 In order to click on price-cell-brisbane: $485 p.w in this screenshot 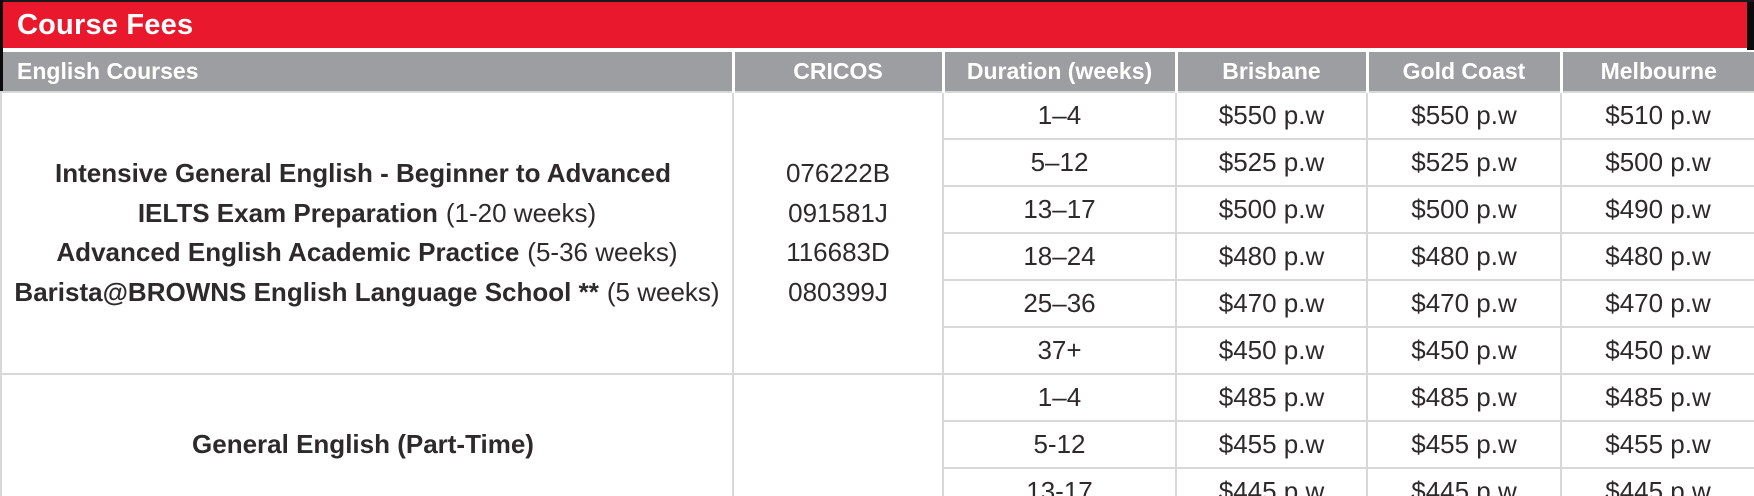, I will do `click(1271, 397)`.